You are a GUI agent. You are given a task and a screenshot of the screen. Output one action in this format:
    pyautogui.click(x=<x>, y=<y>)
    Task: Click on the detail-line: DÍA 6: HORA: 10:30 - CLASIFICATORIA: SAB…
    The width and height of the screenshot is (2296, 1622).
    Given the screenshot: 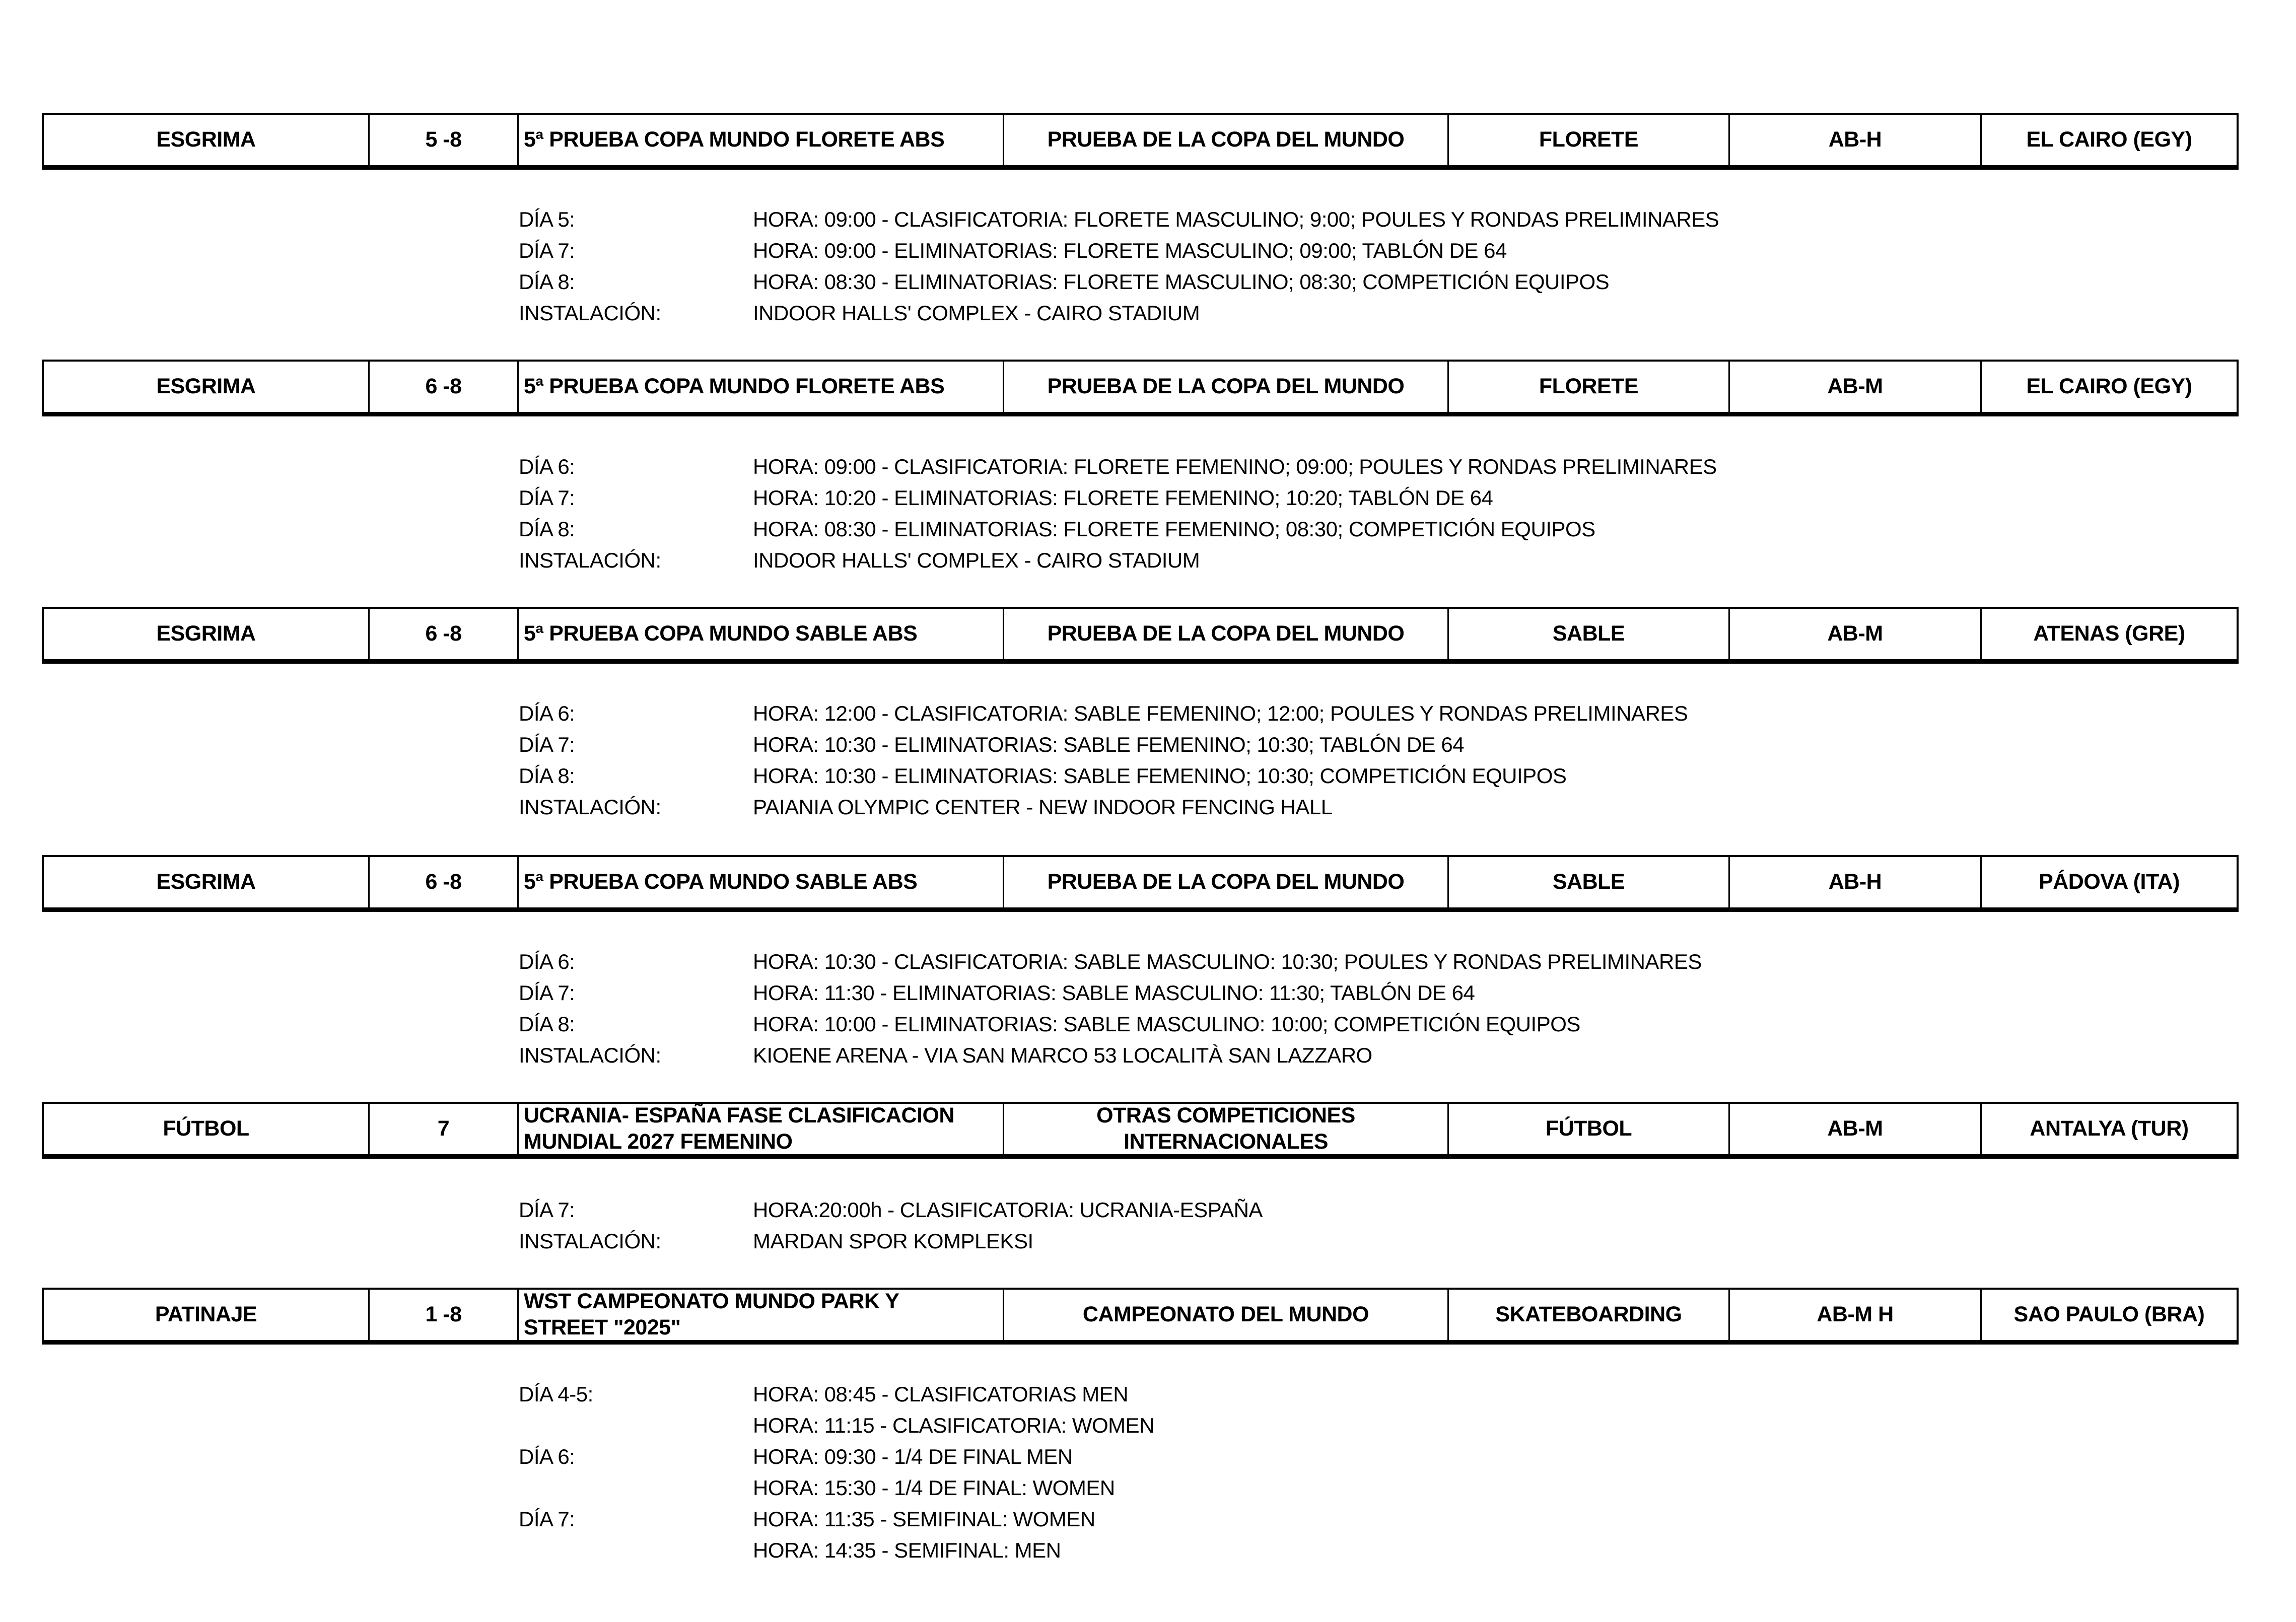 What is the action you would take?
    pyautogui.click(x=1385, y=964)
    